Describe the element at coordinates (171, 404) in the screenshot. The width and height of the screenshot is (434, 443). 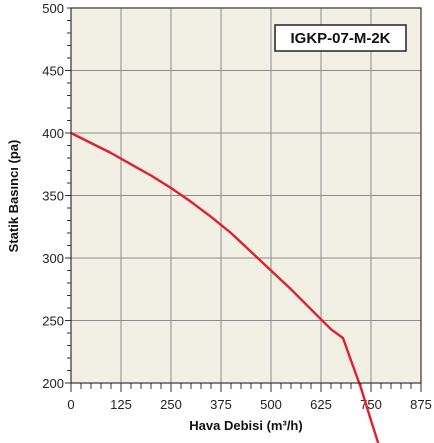
I see `x-tick-label: 250` at that location.